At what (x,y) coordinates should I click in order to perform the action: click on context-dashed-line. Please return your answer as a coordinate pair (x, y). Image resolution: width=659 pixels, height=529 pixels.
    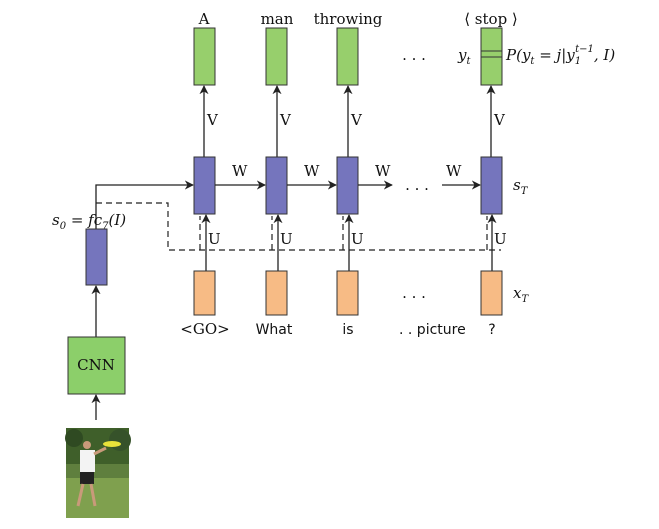
    Looking at the image, I should click on (298, 226).